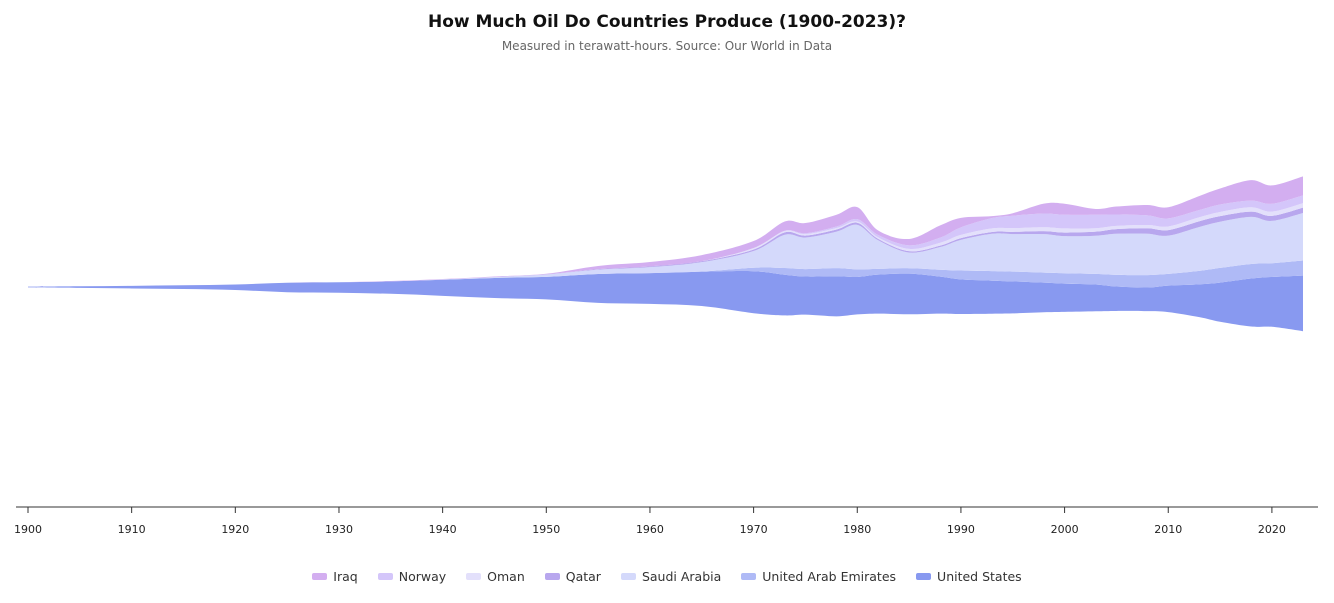 Image resolution: width=1334 pixels, height=603 pixels. Describe the element at coordinates (443, 529) in the screenshot. I see `x-tick-label: 1940` at that location.